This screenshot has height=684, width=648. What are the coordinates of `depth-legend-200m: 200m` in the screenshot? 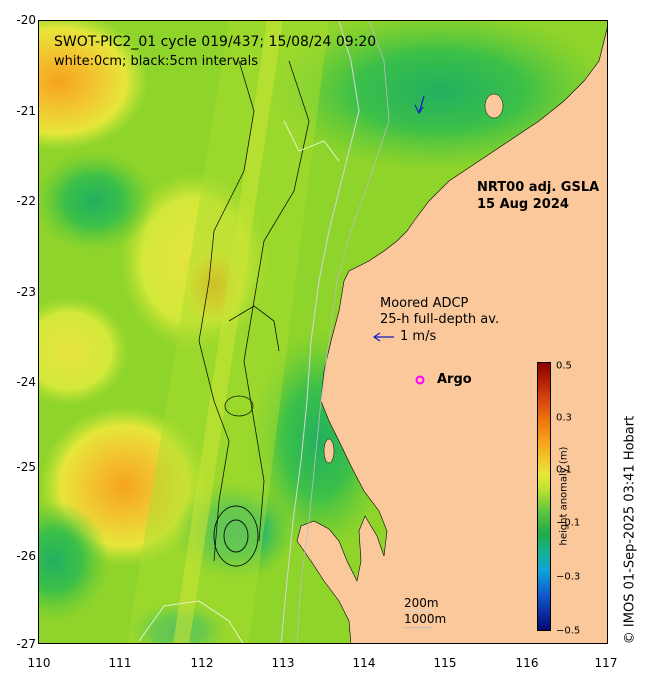 It's located at (421, 603).